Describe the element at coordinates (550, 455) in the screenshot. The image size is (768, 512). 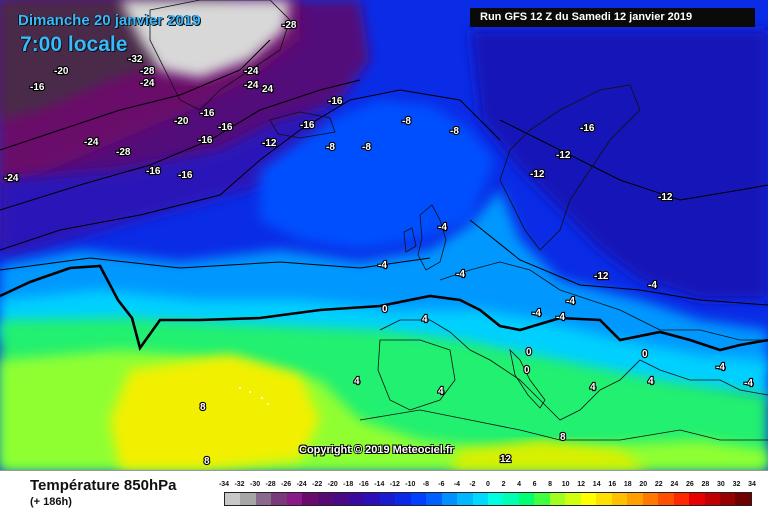
I see `warm-yellow-east` at that location.